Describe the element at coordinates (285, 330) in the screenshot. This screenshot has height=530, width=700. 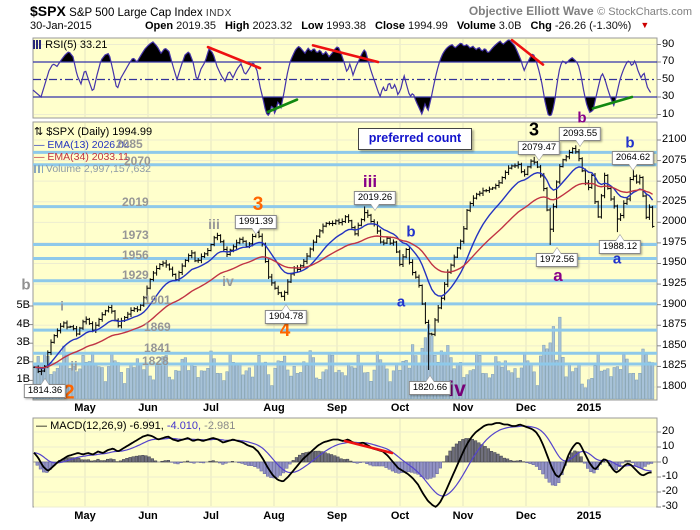
I see `wave-label-4: 4` at that location.